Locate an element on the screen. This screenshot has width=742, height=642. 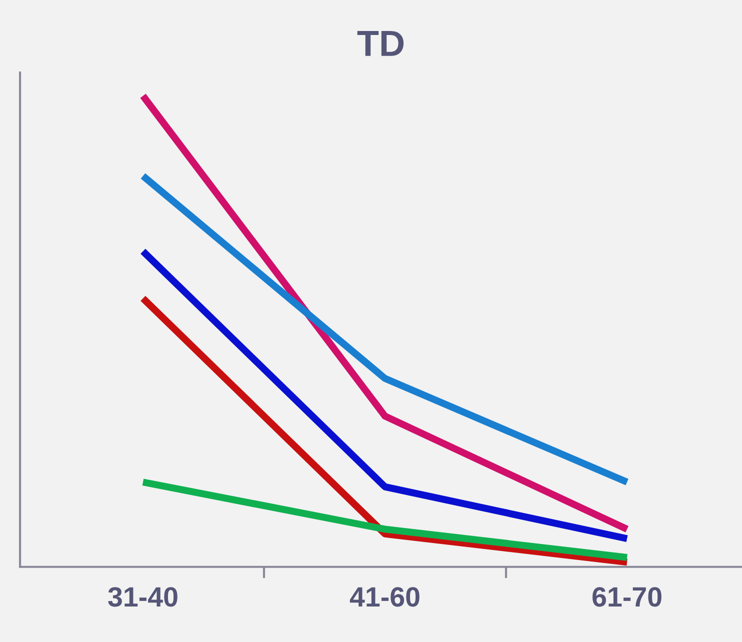
x-tick-label: 61-70 is located at coordinates (627, 597).